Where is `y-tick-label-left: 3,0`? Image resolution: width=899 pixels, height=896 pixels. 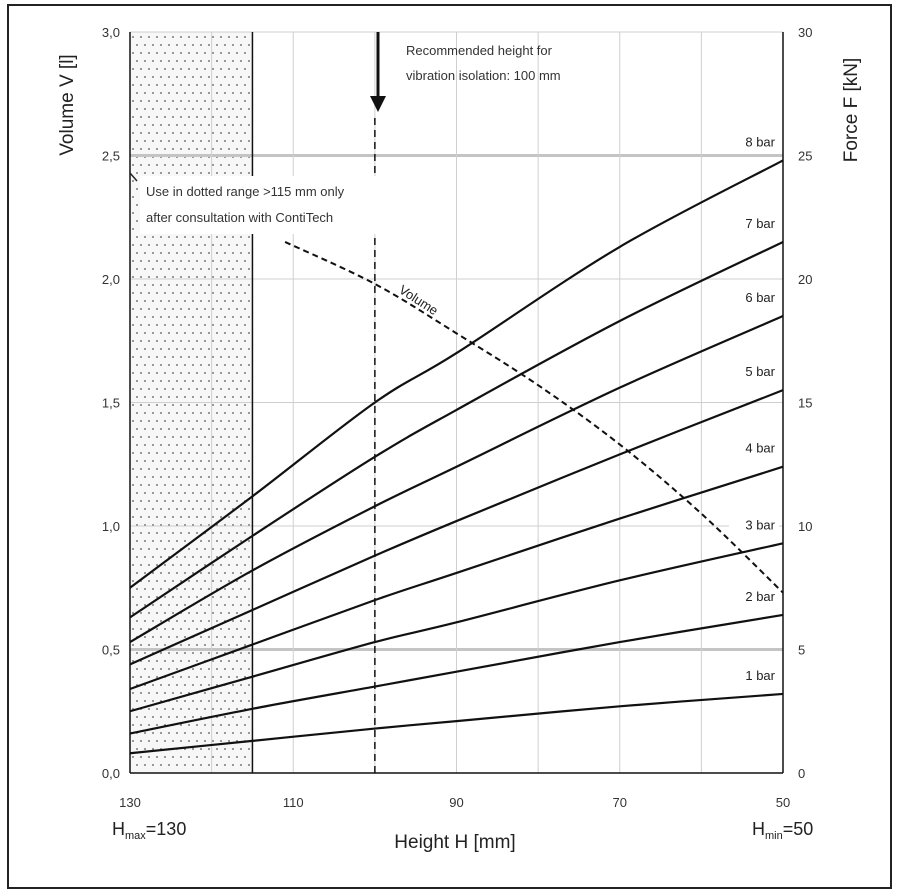 y-tick-label-left: 3,0 is located at coordinates (111, 32).